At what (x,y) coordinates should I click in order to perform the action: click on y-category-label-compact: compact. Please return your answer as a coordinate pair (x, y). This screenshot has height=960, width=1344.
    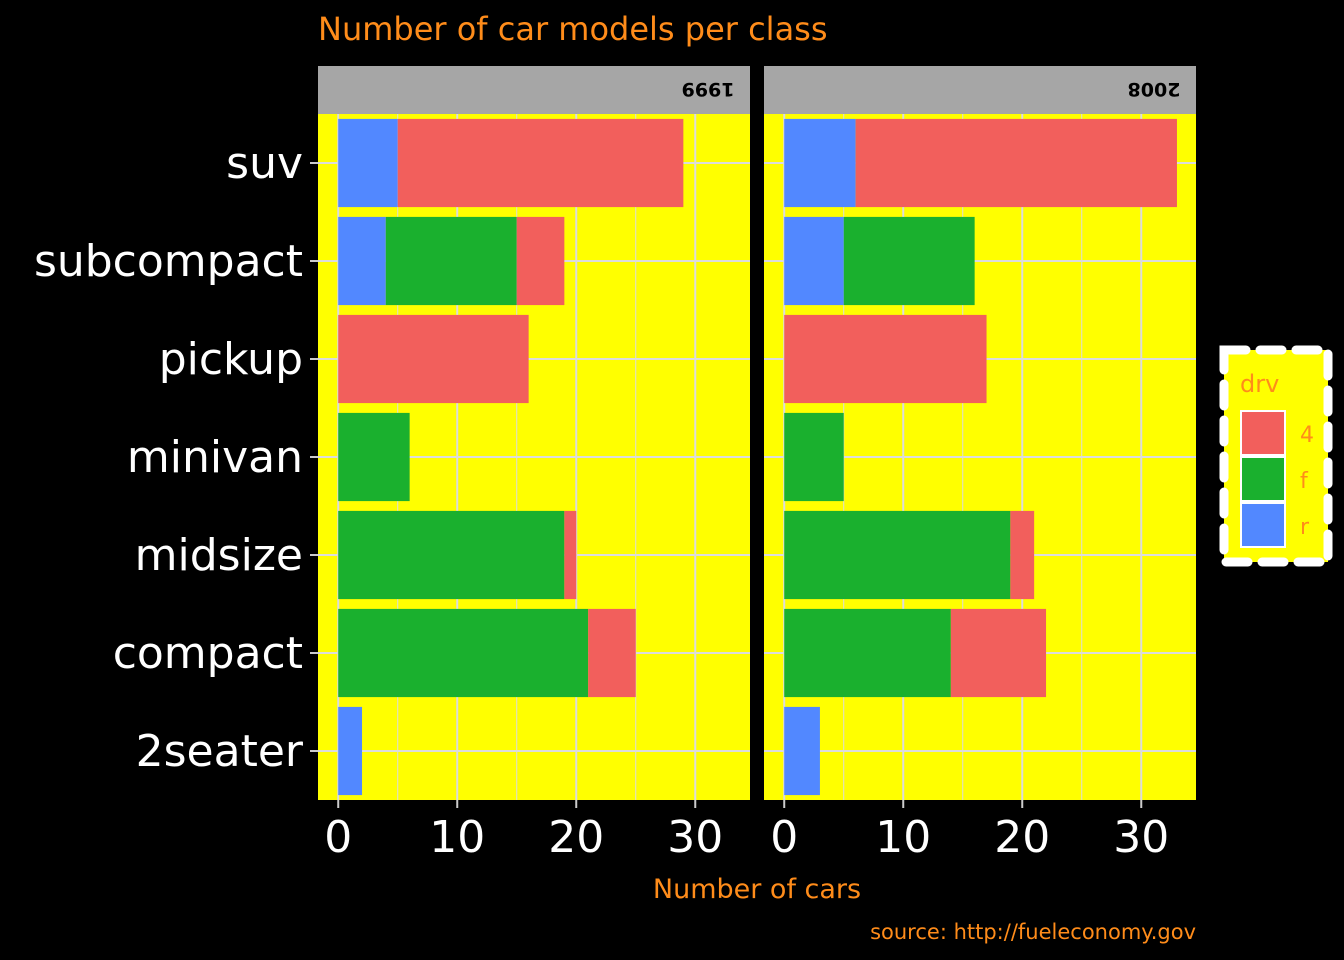
    Looking at the image, I should click on (208, 653).